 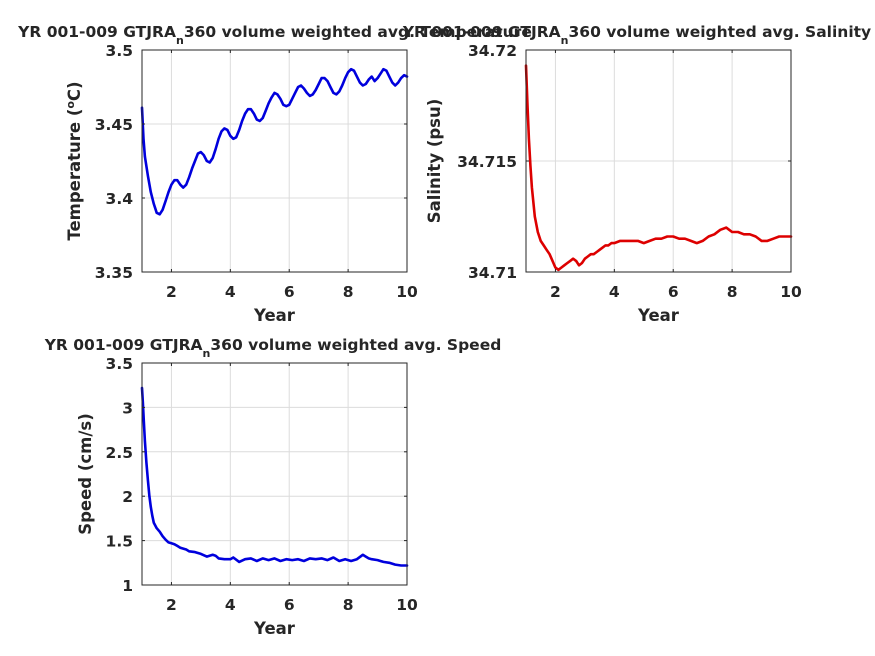 I want to click on y-axis-label: Speed (cm/s), so click(x=85, y=474).